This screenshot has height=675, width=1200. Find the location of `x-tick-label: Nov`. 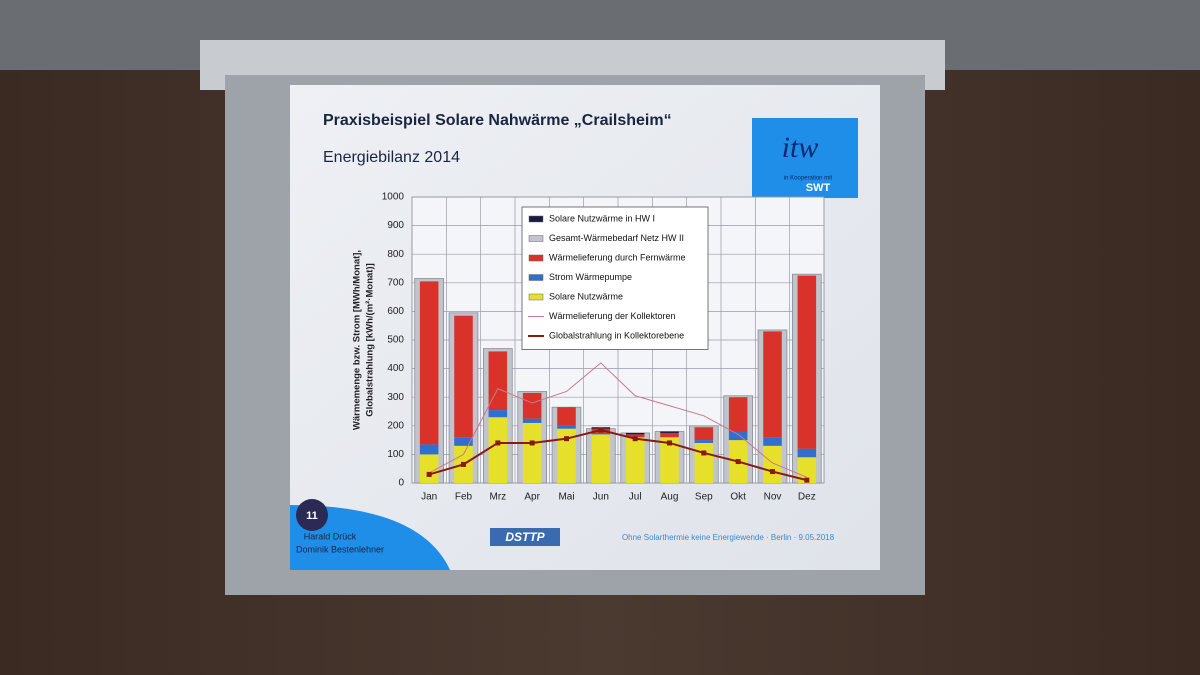

x-tick-label: Nov is located at coordinates (773, 497).